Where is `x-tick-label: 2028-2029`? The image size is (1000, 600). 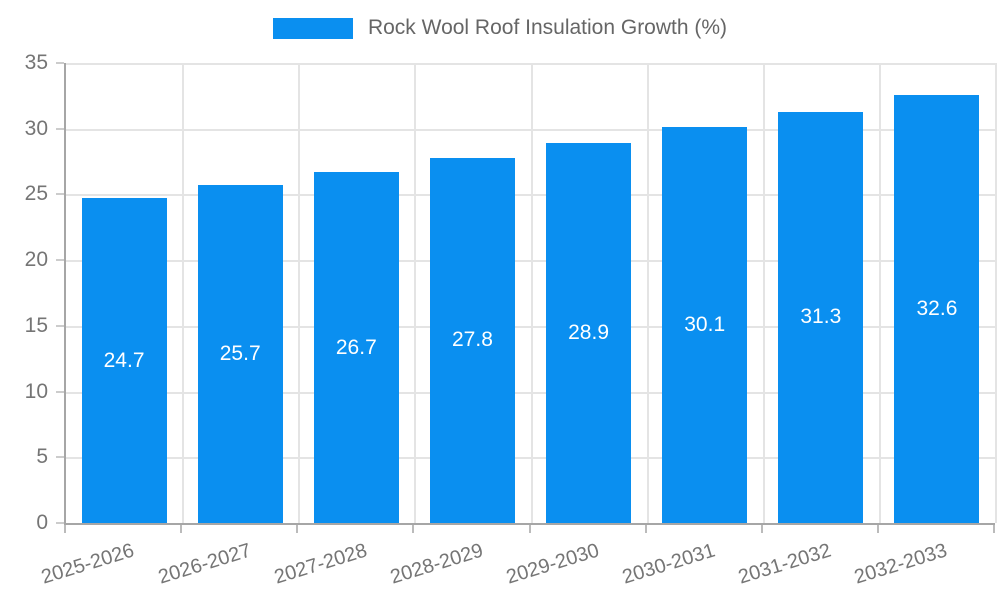
x-tick-label: 2028-2029 is located at coordinates (436, 564).